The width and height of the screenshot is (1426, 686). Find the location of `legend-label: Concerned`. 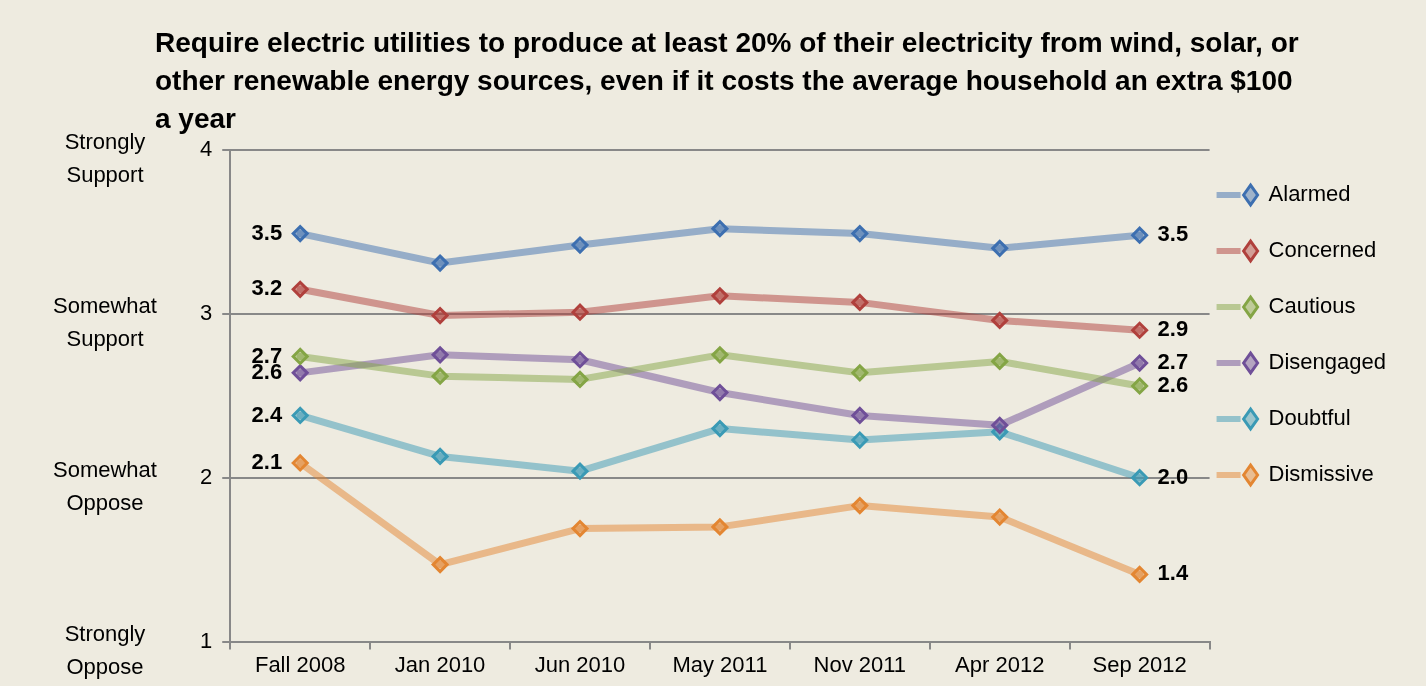

legend-label: Concerned is located at coordinates (1322, 250).